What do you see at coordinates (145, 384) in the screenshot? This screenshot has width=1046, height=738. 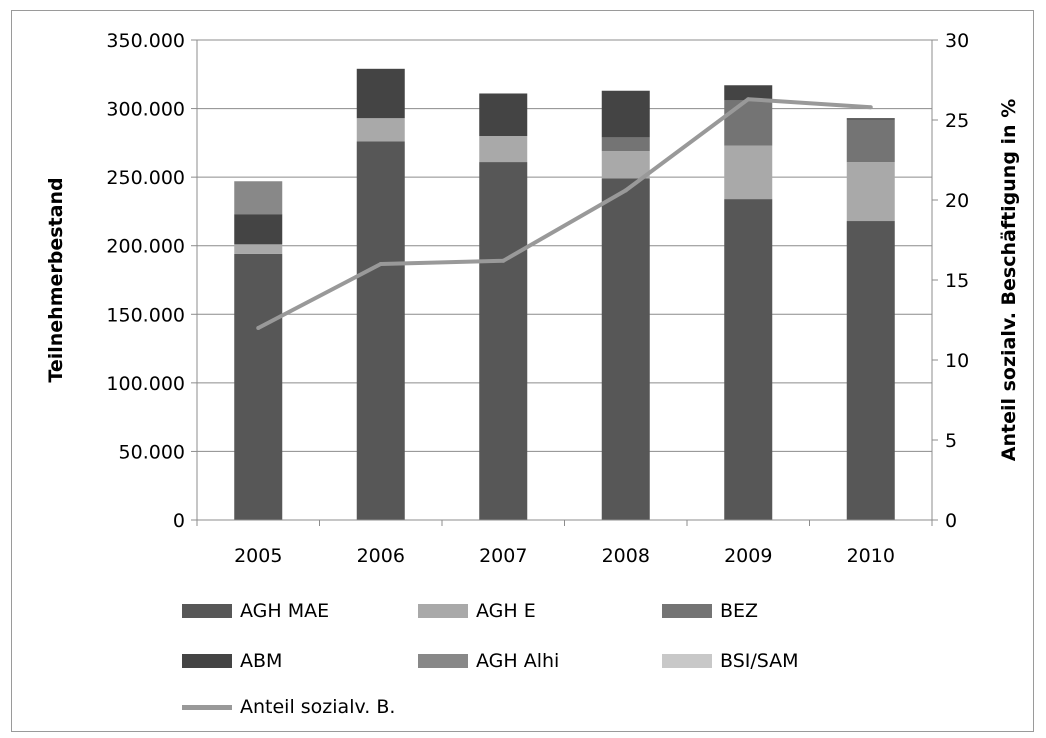 I see `y-left-tick-label: 100.000` at bounding box center [145, 384].